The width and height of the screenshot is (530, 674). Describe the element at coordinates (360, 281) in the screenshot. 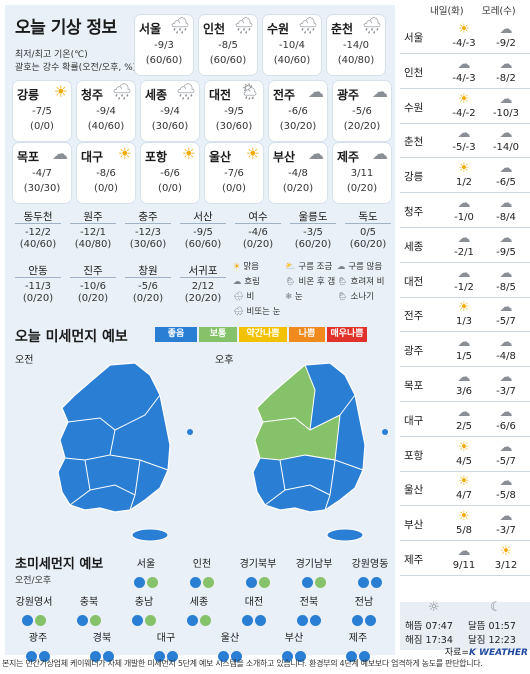

I see `legend-item: 🌦 흐려져 비` at that location.